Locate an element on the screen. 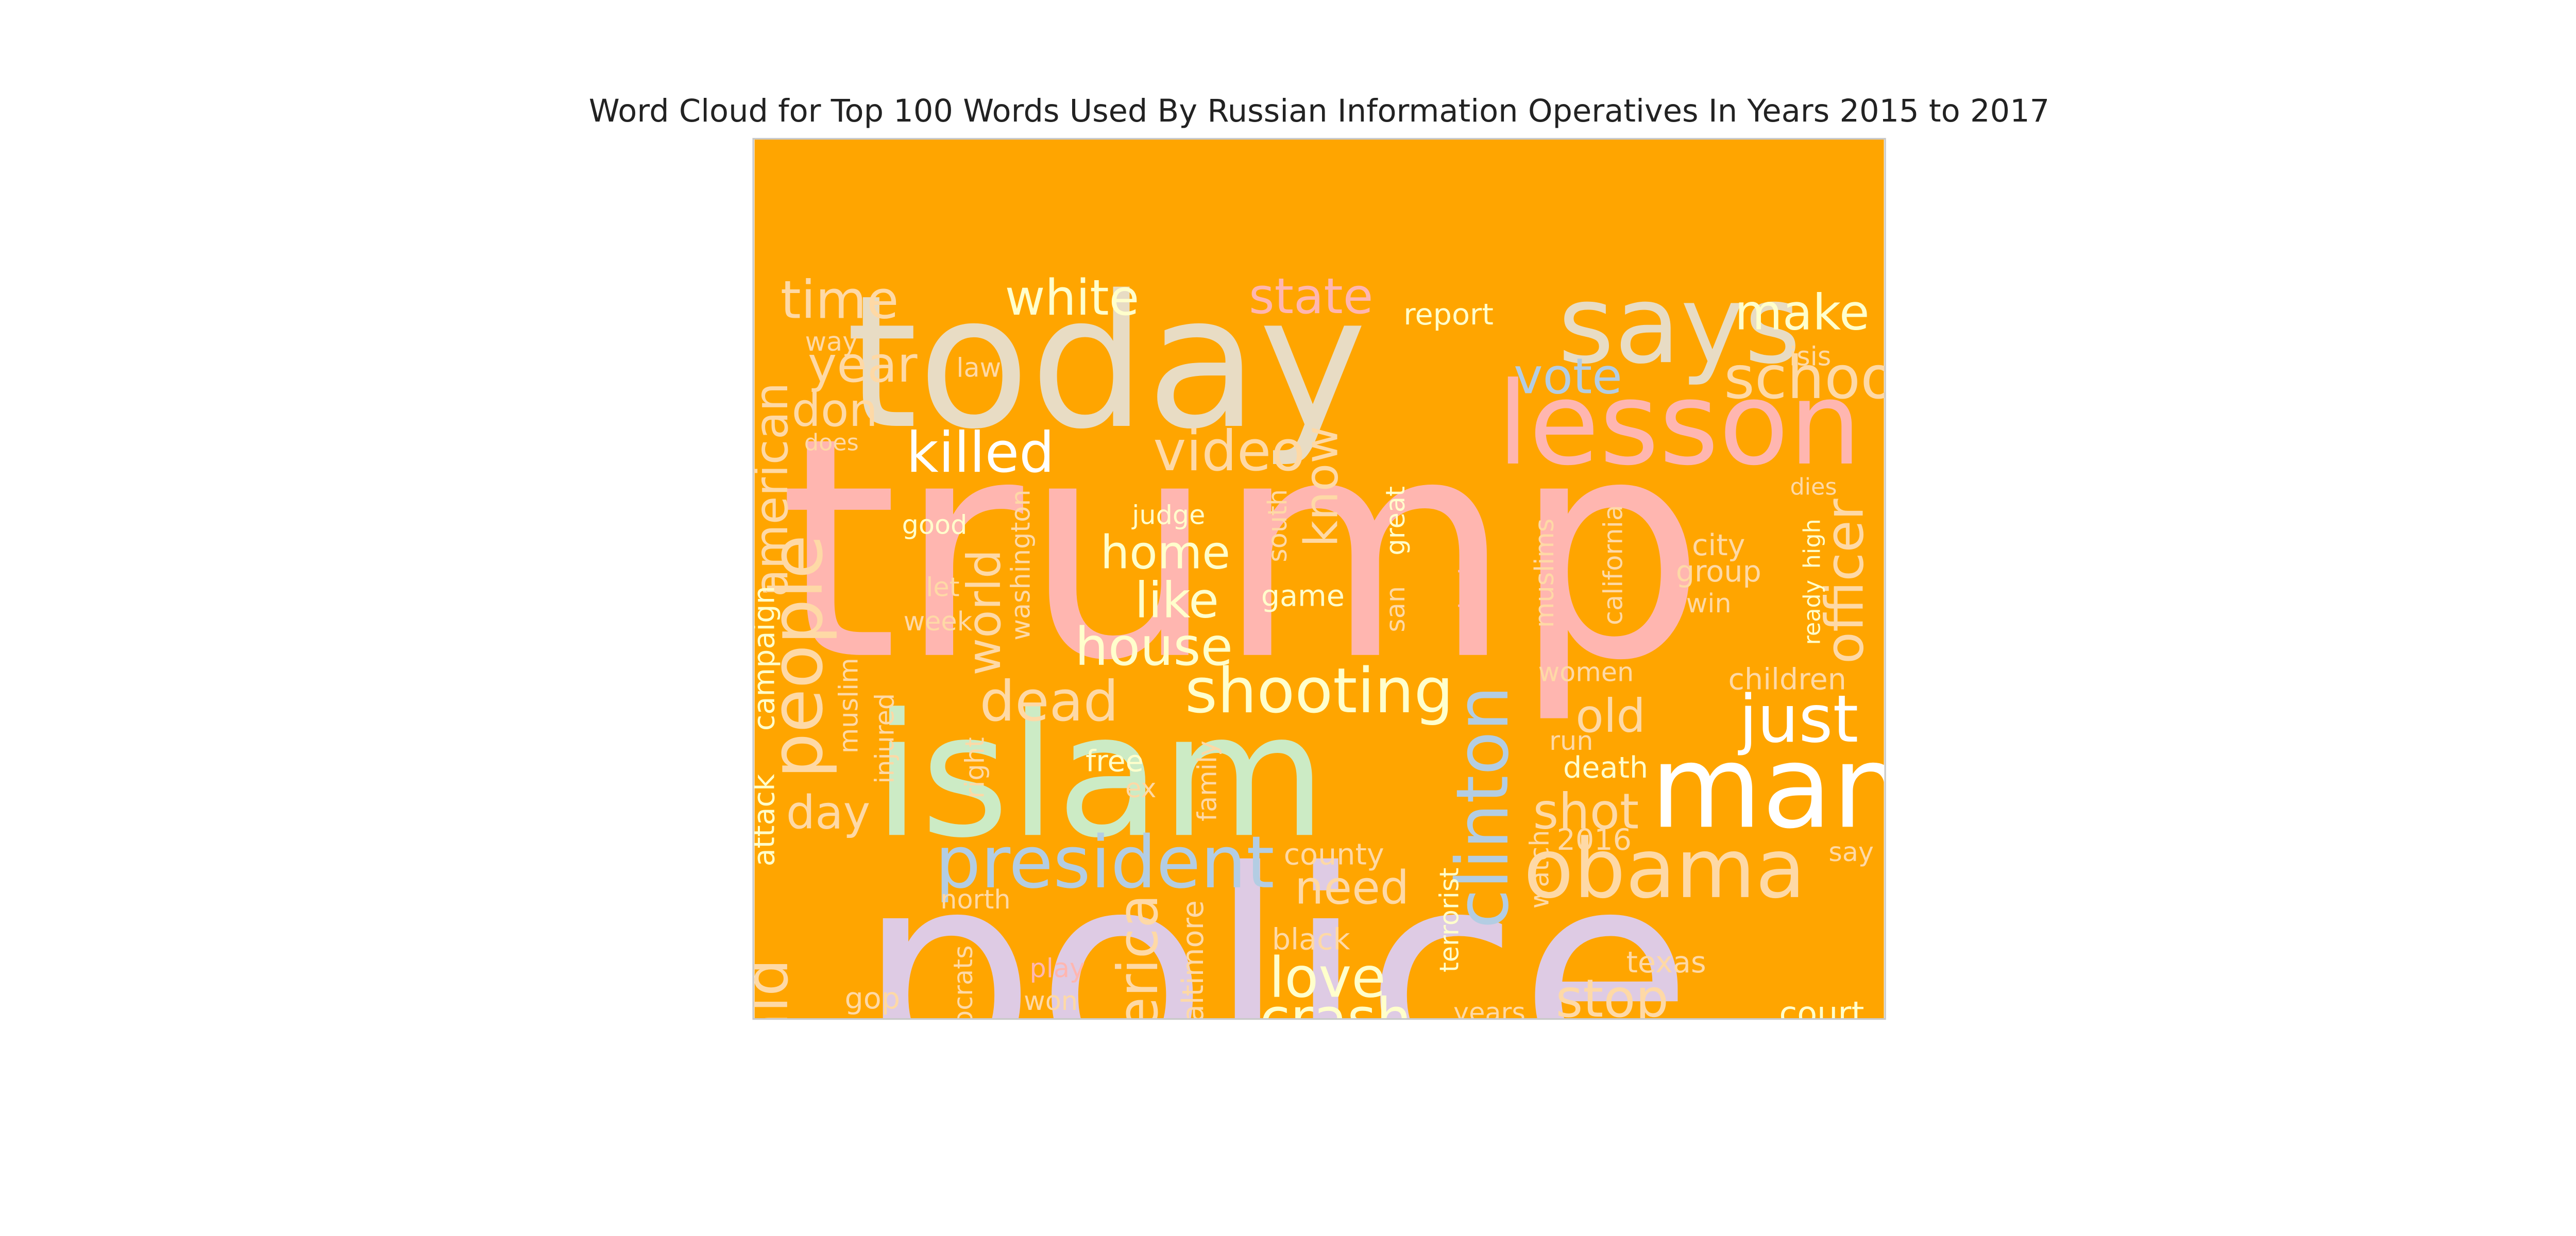  word-death: death is located at coordinates (1605, 768).